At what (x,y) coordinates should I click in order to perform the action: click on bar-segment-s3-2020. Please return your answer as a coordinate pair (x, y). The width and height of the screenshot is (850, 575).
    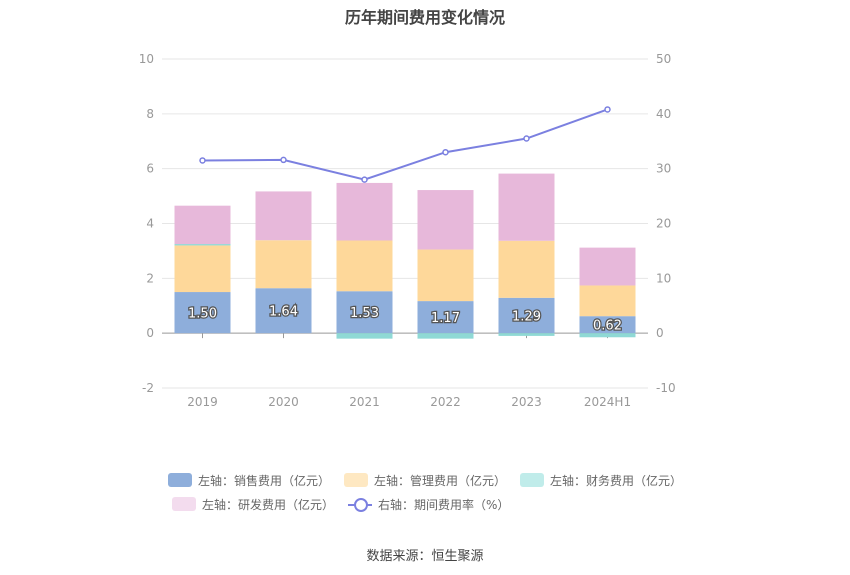
    Looking at the image, I should click on (283, 216).